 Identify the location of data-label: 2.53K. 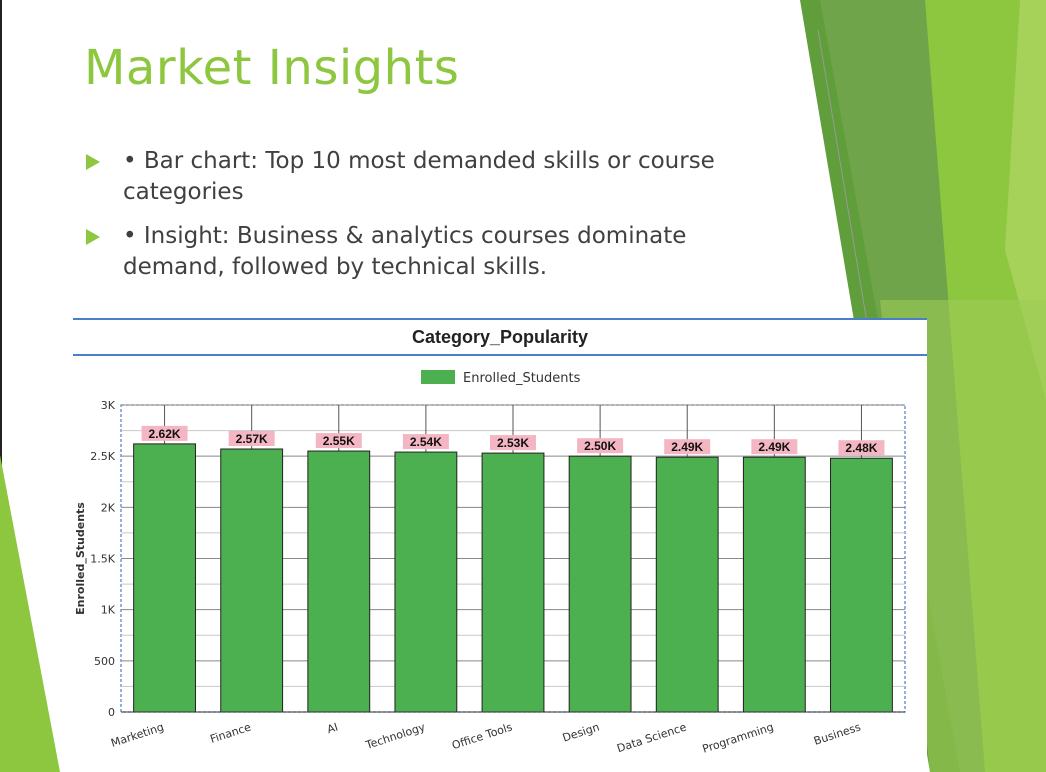
(513, 443).